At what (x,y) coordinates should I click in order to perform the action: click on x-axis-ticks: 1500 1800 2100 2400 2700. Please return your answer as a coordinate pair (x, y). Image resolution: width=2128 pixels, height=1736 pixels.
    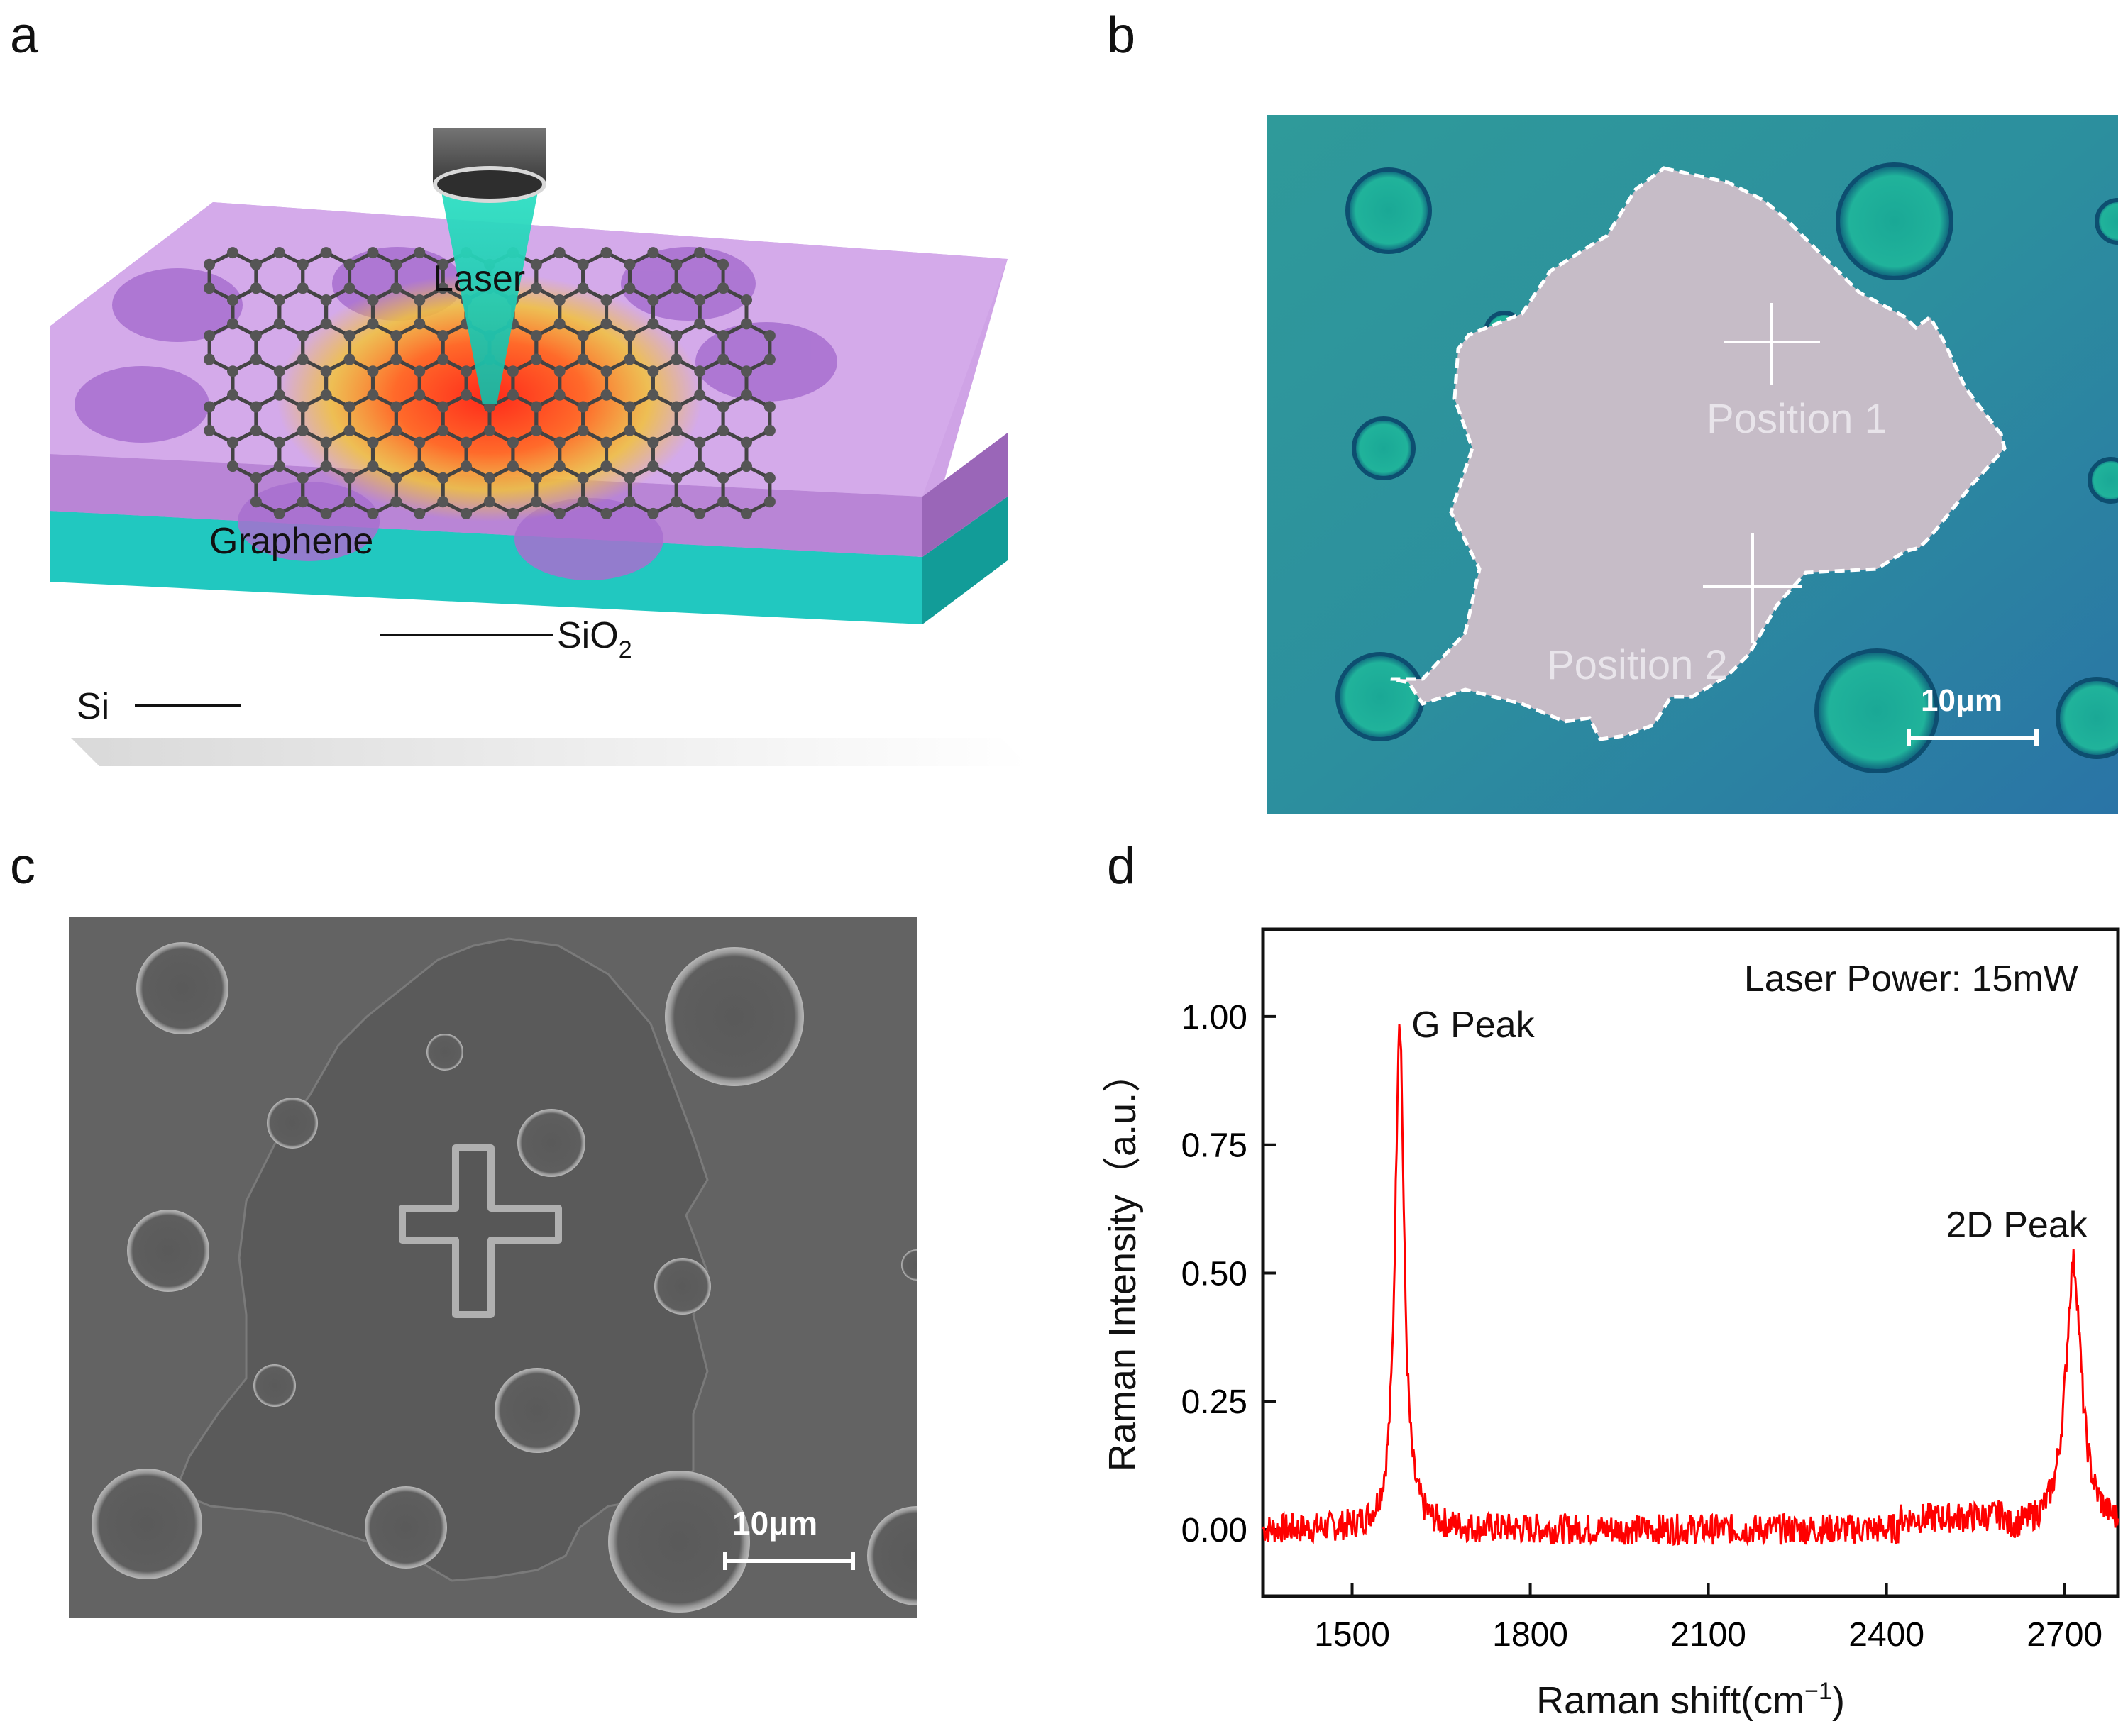
    Looking at the image, I should click on (1708, 1618).